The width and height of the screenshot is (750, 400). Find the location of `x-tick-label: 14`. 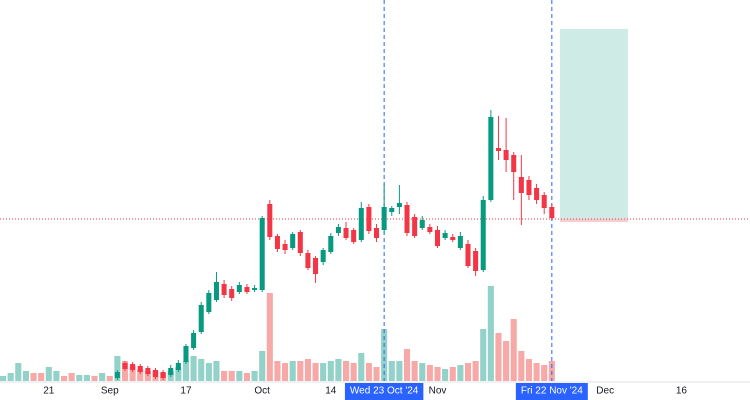

x-tick-label: 14 is located at coordinates (331, 391).